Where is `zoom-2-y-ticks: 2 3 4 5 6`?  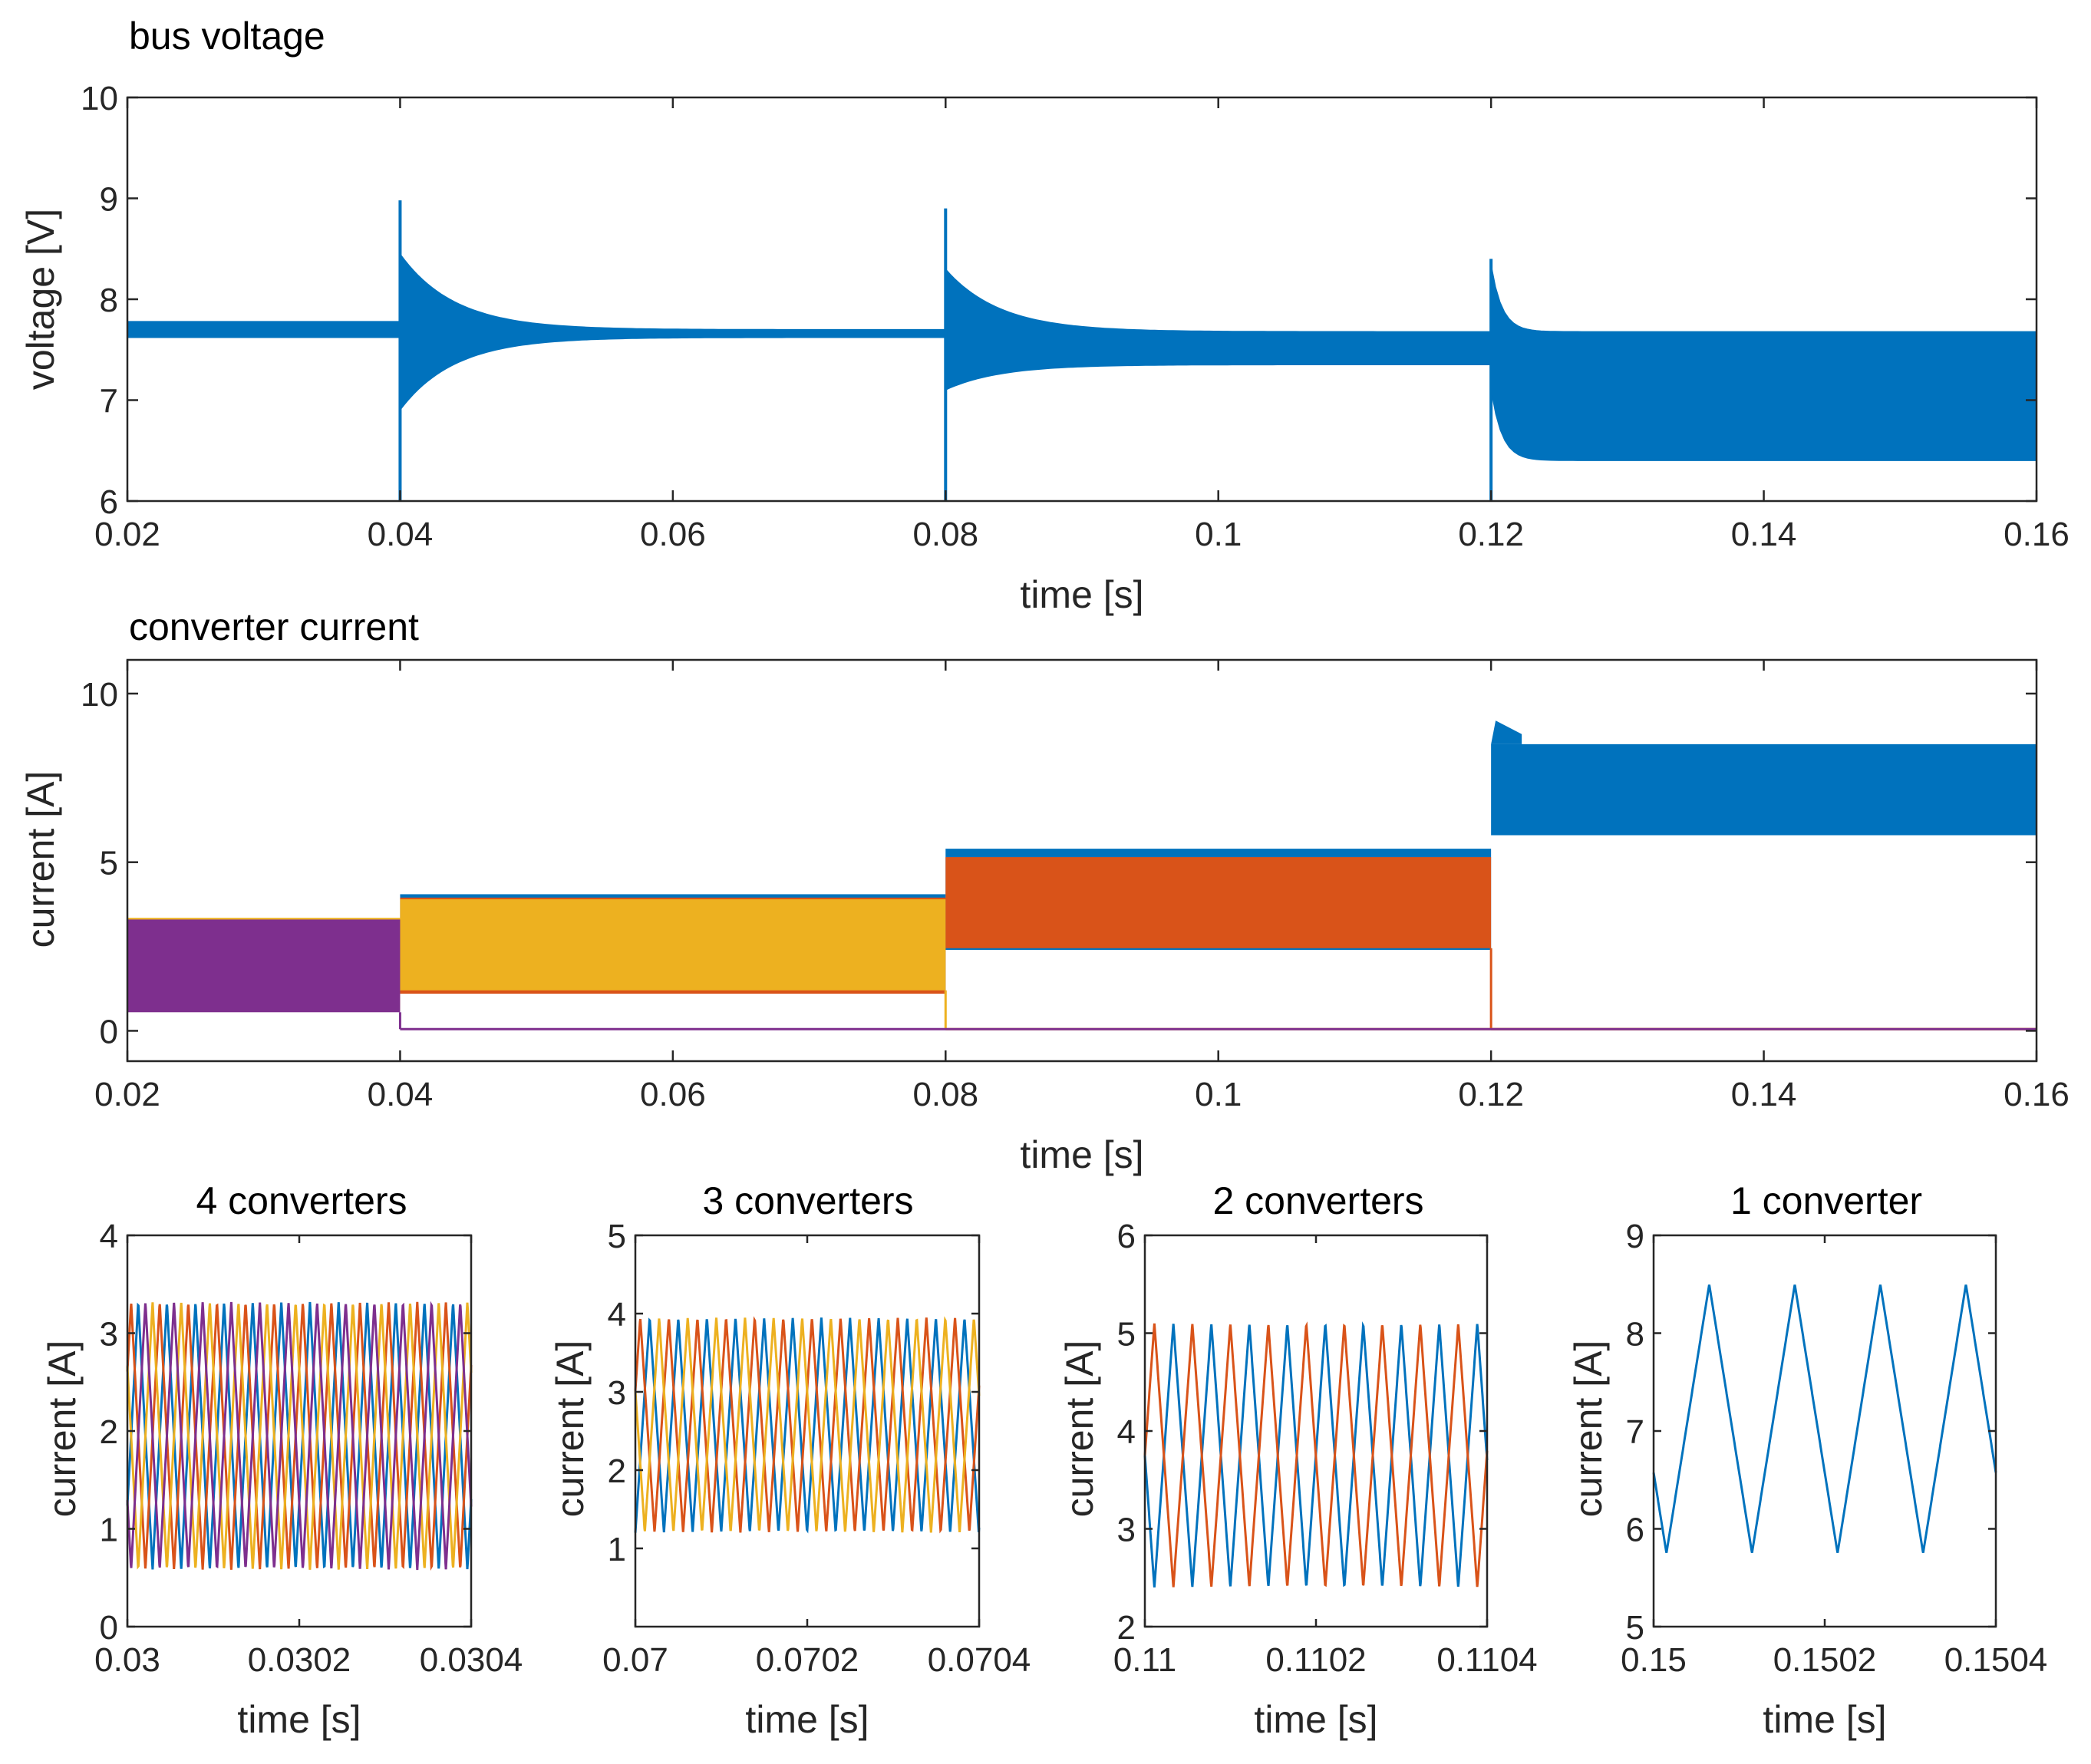
zoom-2-y-ticks: 2 3 4 5 6 is located at coordinates (1302, 1433).